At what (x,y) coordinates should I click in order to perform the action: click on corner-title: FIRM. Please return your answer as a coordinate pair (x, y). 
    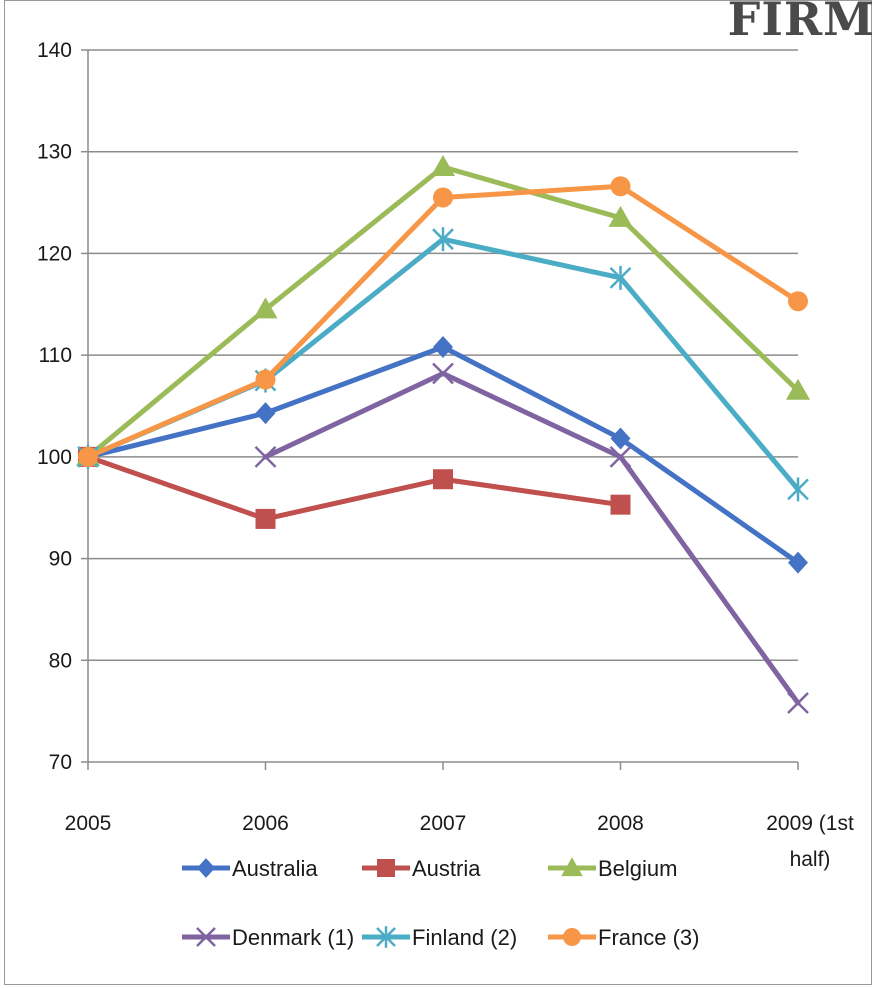
    Looking at the image, I should click on (801, 23).